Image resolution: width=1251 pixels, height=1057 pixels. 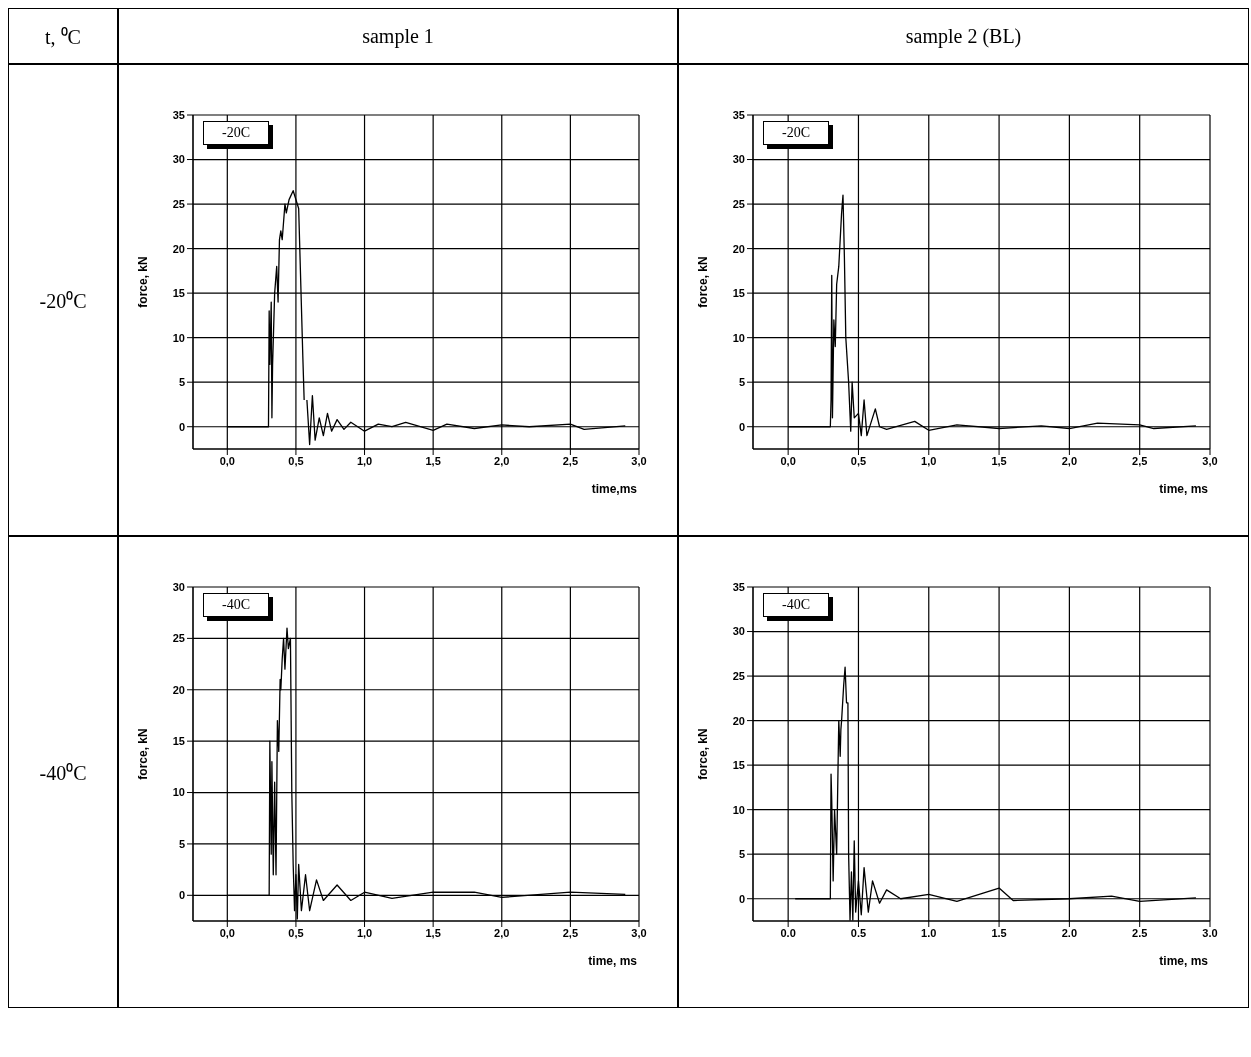 I want to click on text: -40⁰C, so click(x=63, y=772).